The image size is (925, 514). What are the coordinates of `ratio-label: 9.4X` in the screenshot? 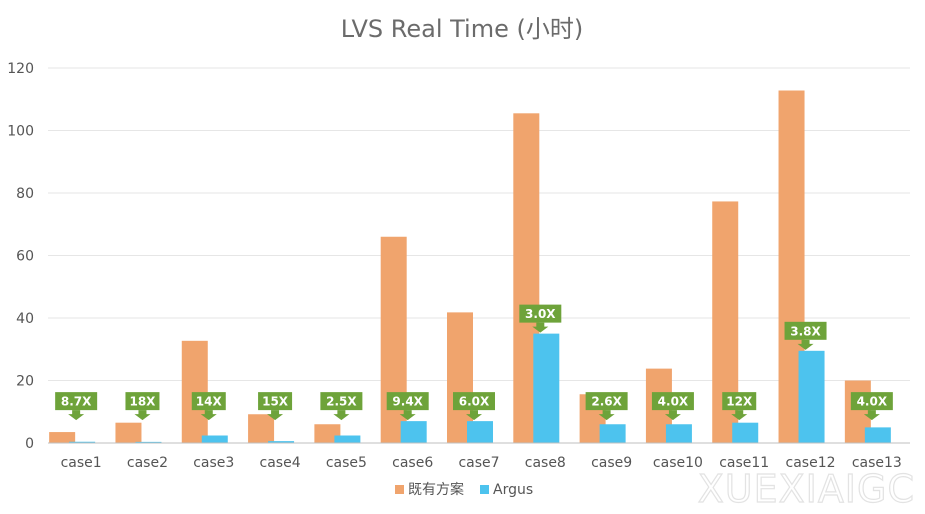 It's located at (407, 402).